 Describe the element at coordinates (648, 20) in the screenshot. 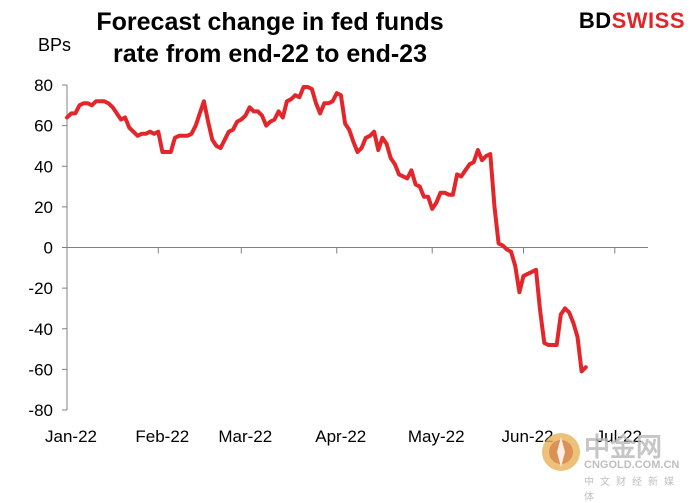

I see `brand-part-2: SWISS` at that location.